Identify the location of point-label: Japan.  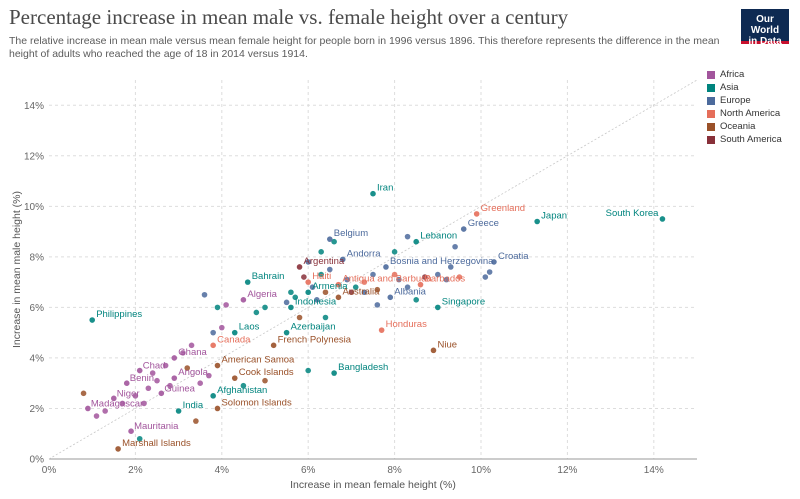
(554, 215).